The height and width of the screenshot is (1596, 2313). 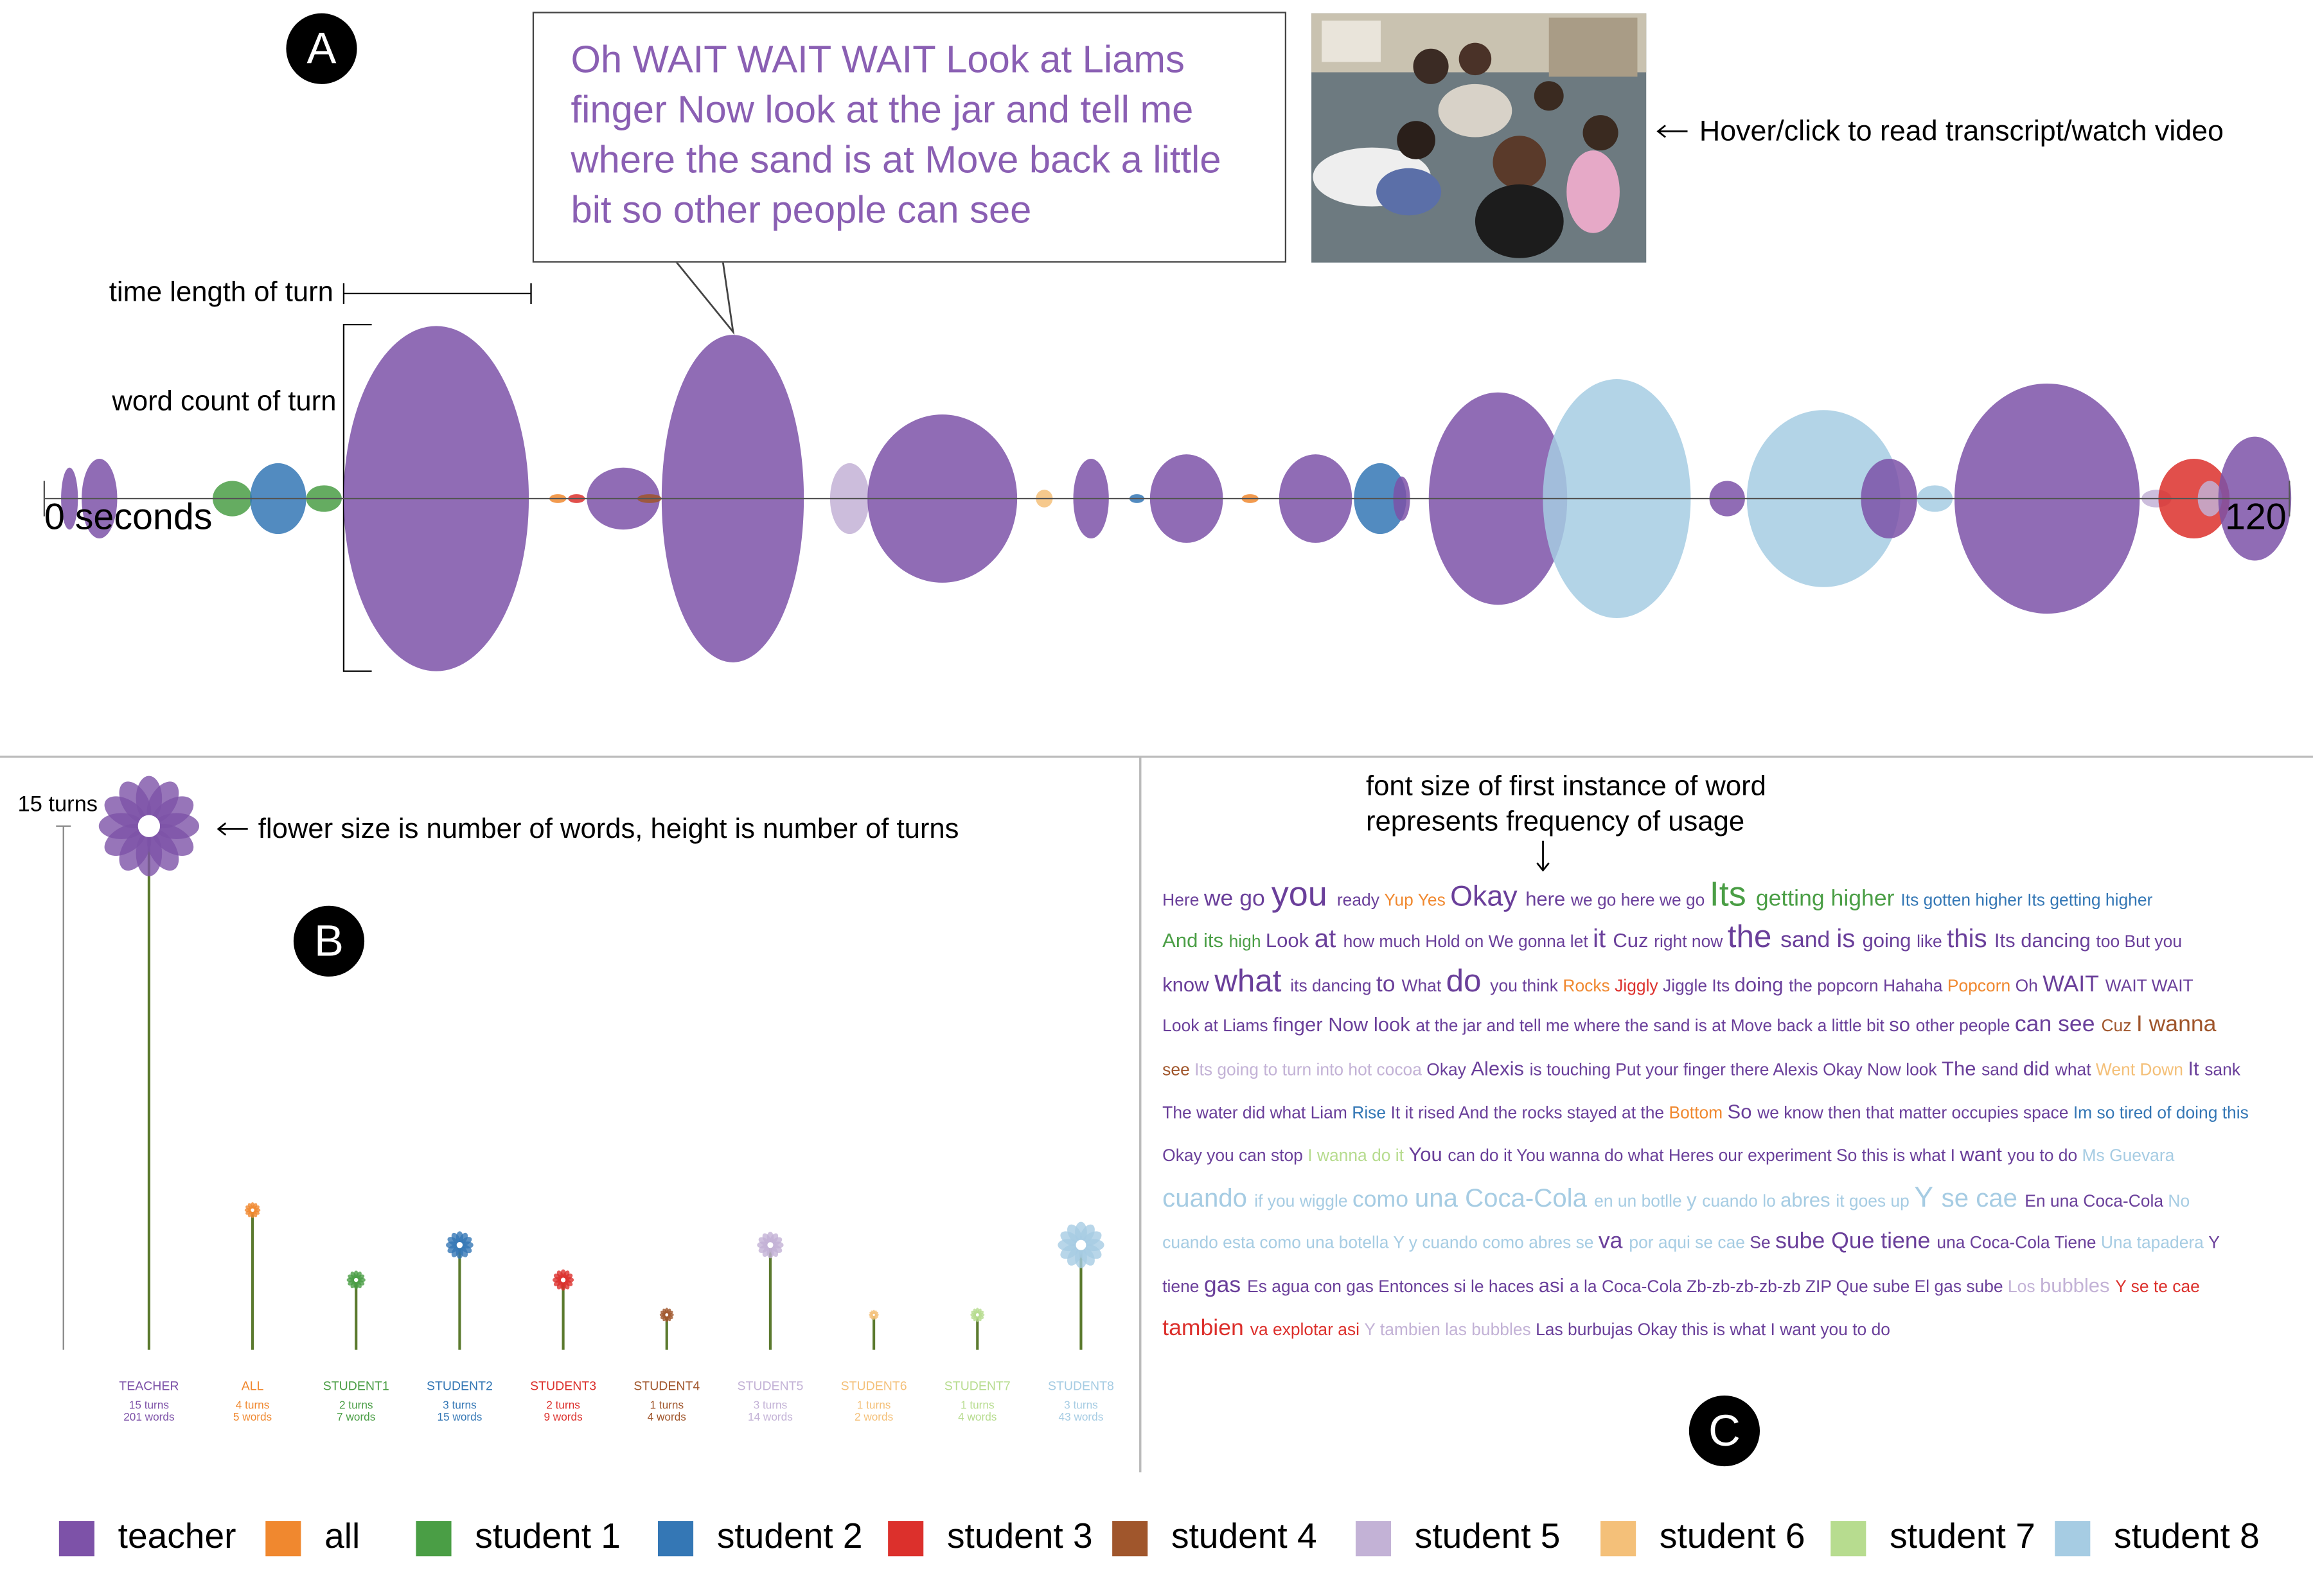 What do you see at coordinates (1447, 1330) in the screenshot?
I see `cloud-word: Y tambien las bubbles` at bounding box center [1447, 1330].